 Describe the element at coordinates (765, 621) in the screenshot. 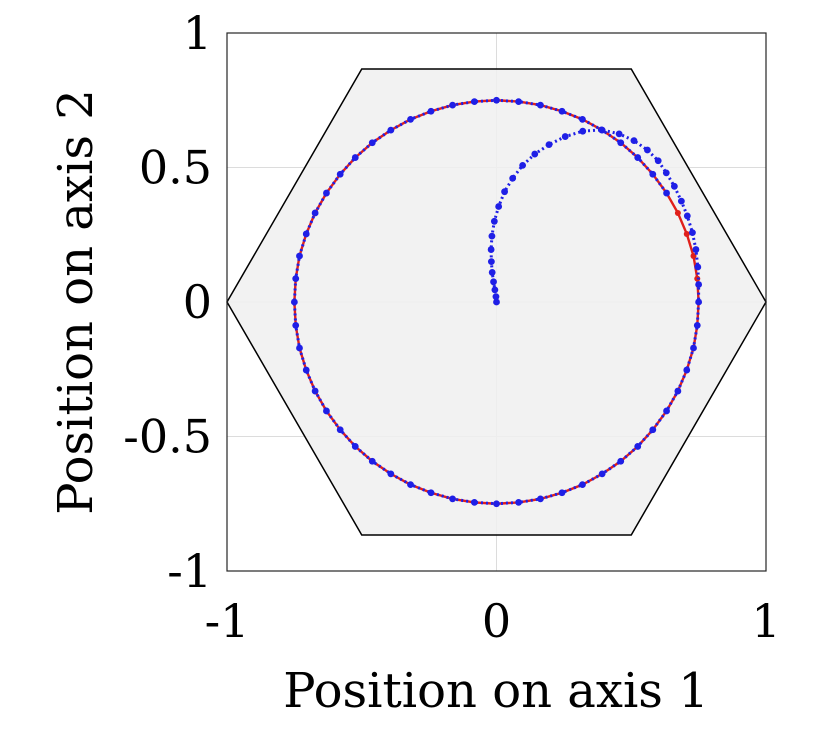

I see `x-tick-label: 1` at that location.